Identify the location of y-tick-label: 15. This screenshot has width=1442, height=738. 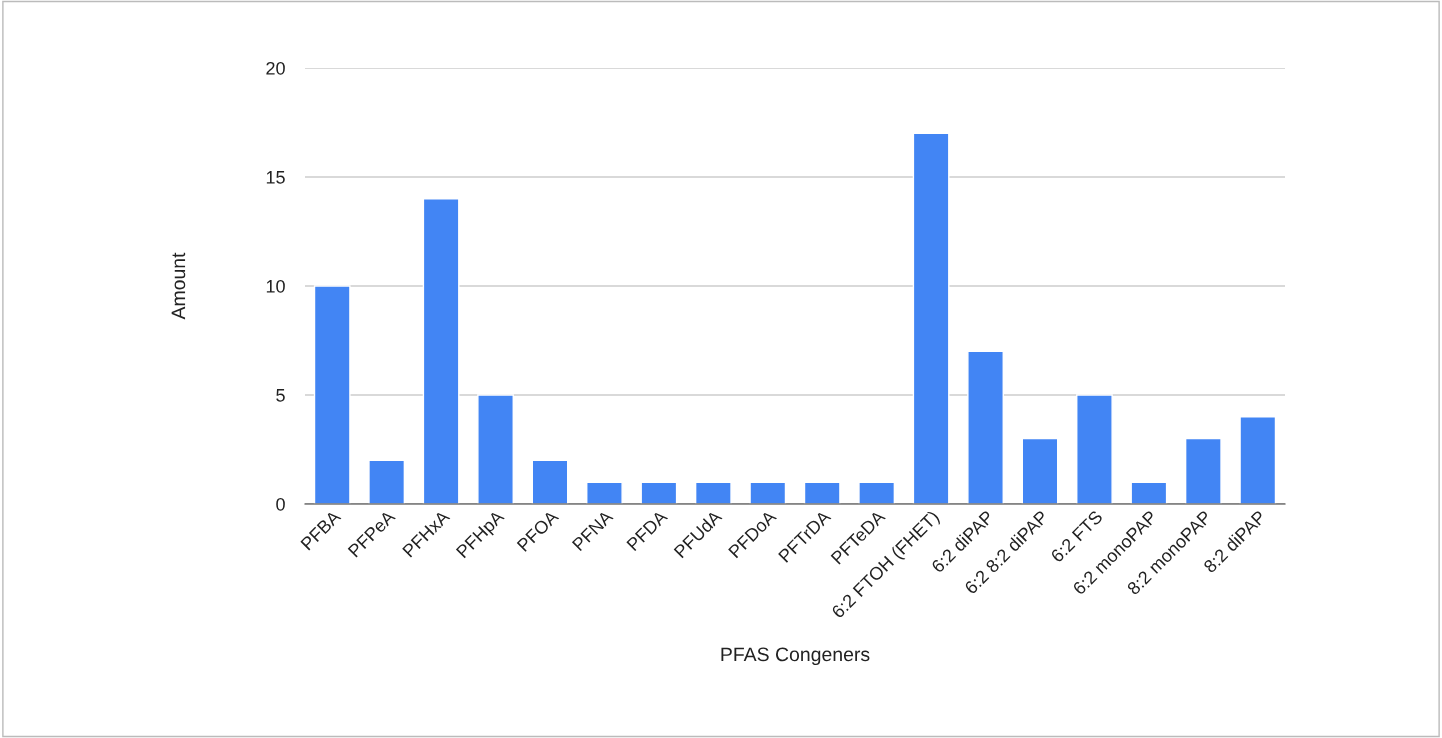
(275, 177).